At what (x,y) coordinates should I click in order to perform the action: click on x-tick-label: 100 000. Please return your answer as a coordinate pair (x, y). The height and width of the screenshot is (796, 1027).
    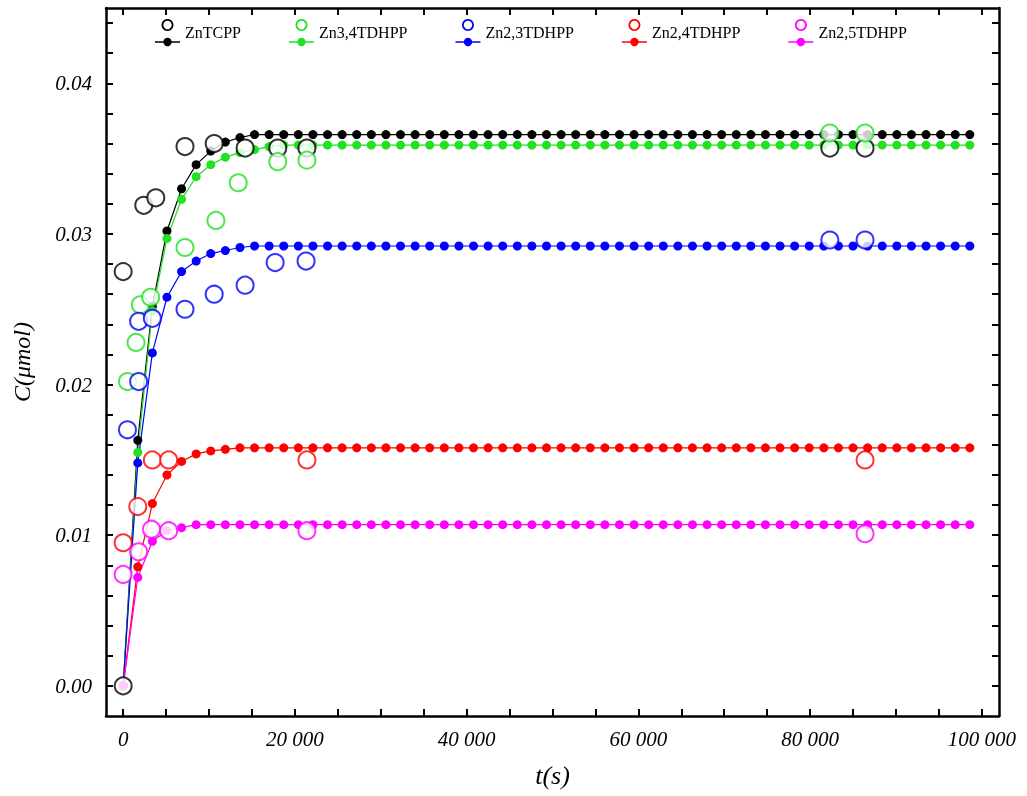
    Looking at the image, I should click on (982, 738).